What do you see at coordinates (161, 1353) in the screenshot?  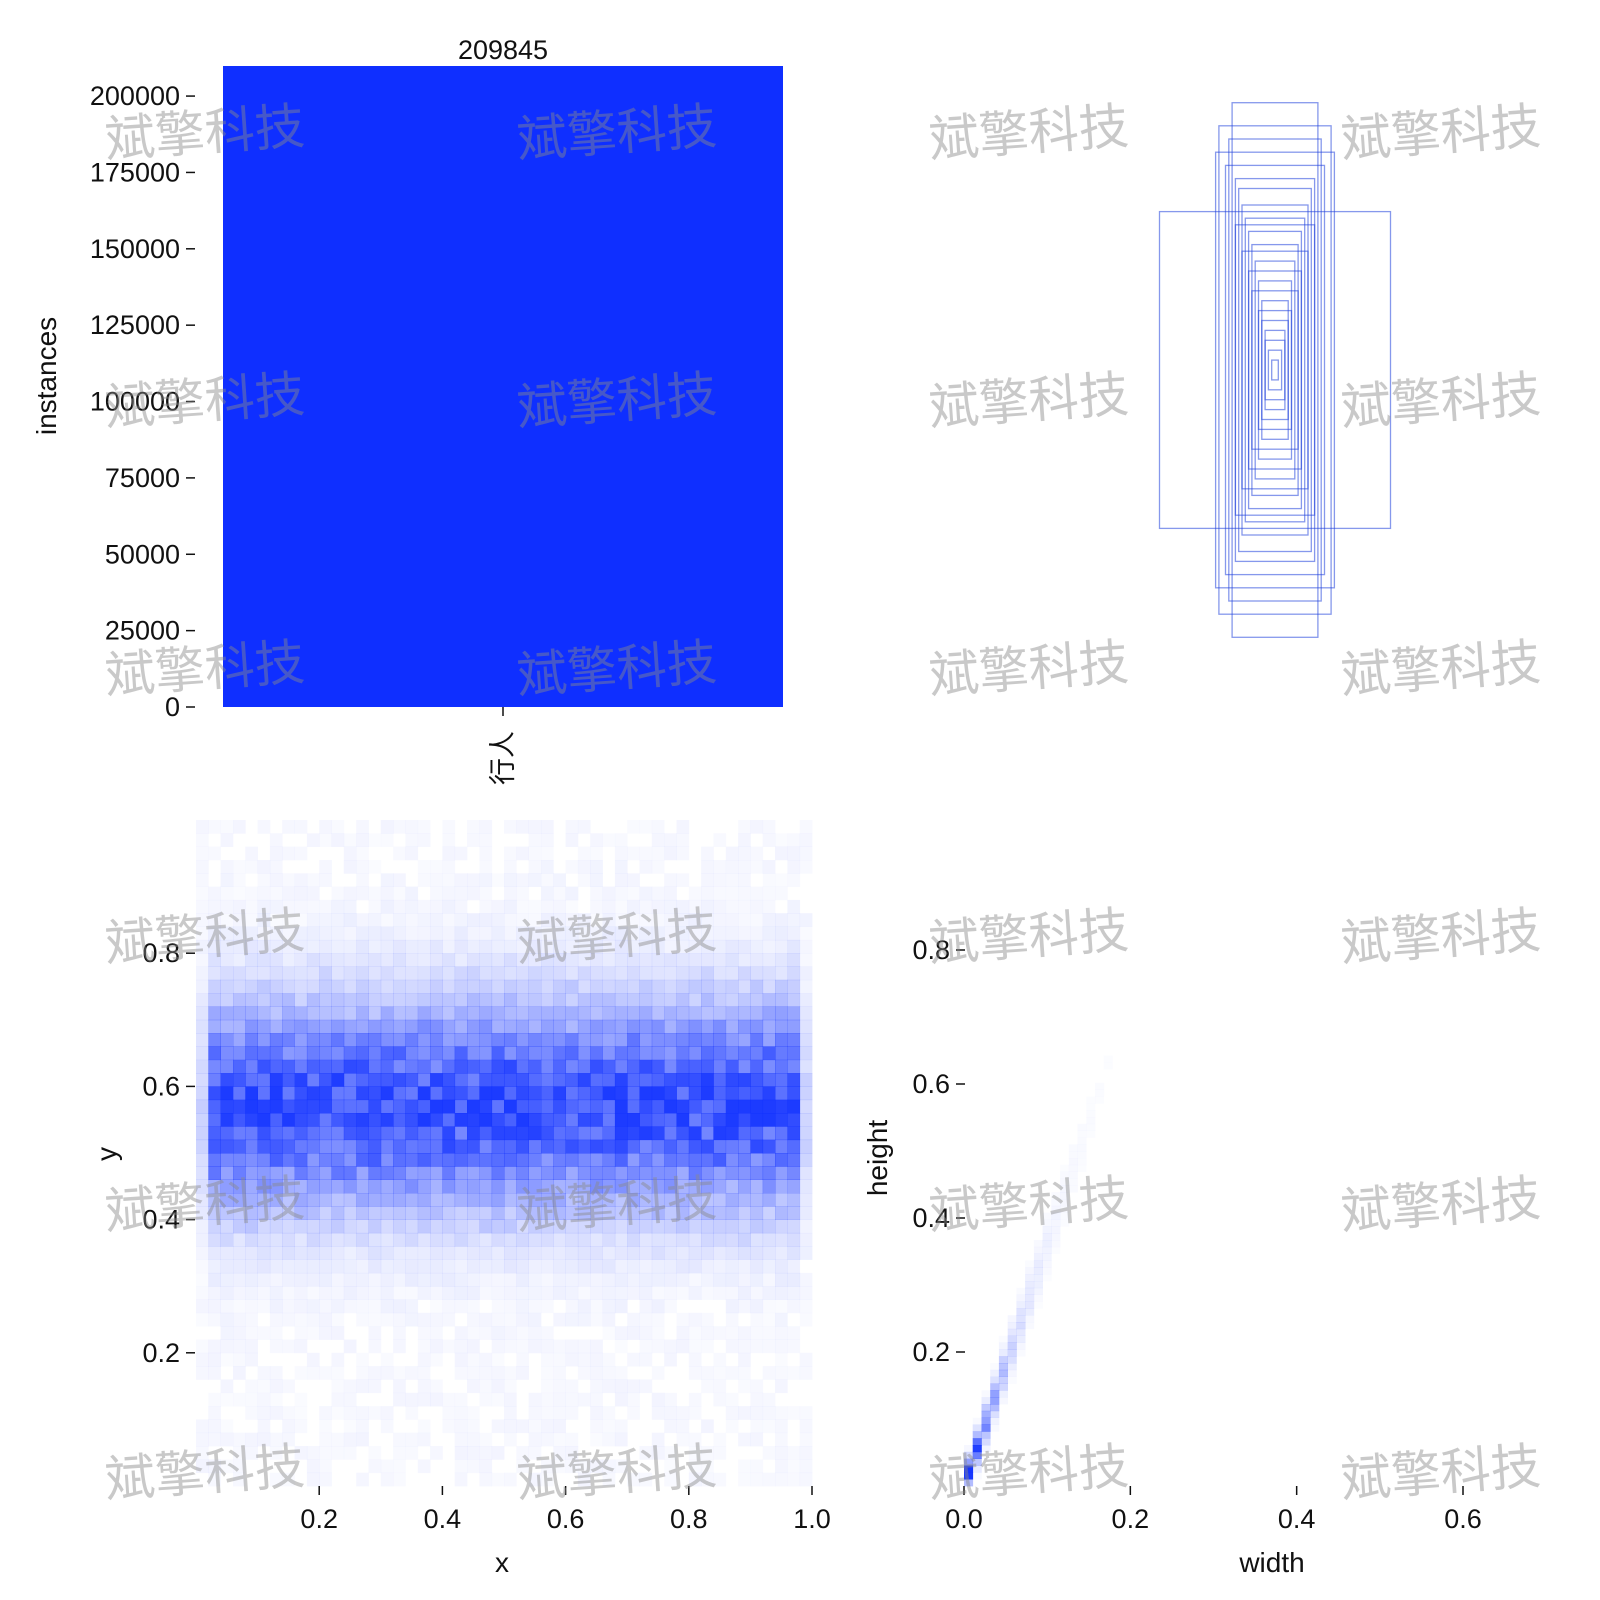 I see `xy-y-tick-label: 0.2` at bounding box center [161, 1353].